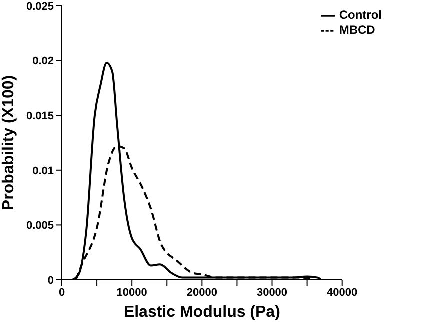 This screenshot has width=432, height=322. Describe the element at coordinates (51, 280) in the screenshot. I see `y-tick-label: 0` at that location.